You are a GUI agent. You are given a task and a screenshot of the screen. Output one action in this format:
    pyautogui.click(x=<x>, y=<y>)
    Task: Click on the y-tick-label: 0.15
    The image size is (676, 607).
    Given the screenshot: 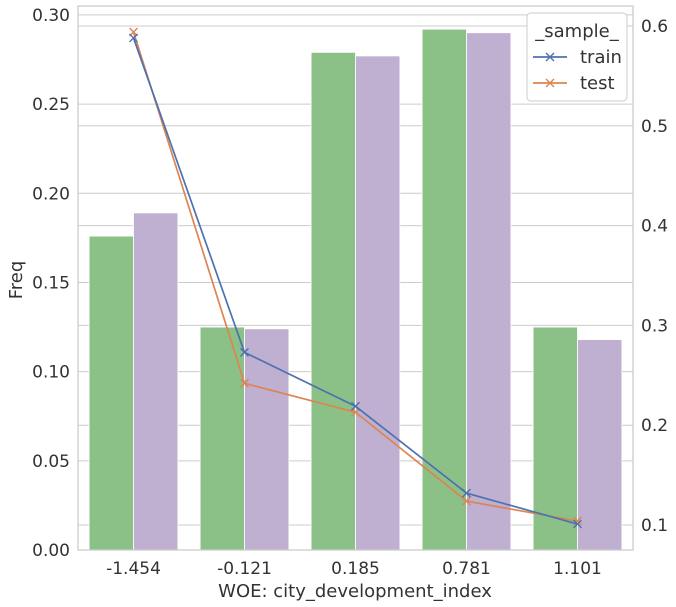 What is the action you would take?
    pyautogui.click(x=51, y=283)
    